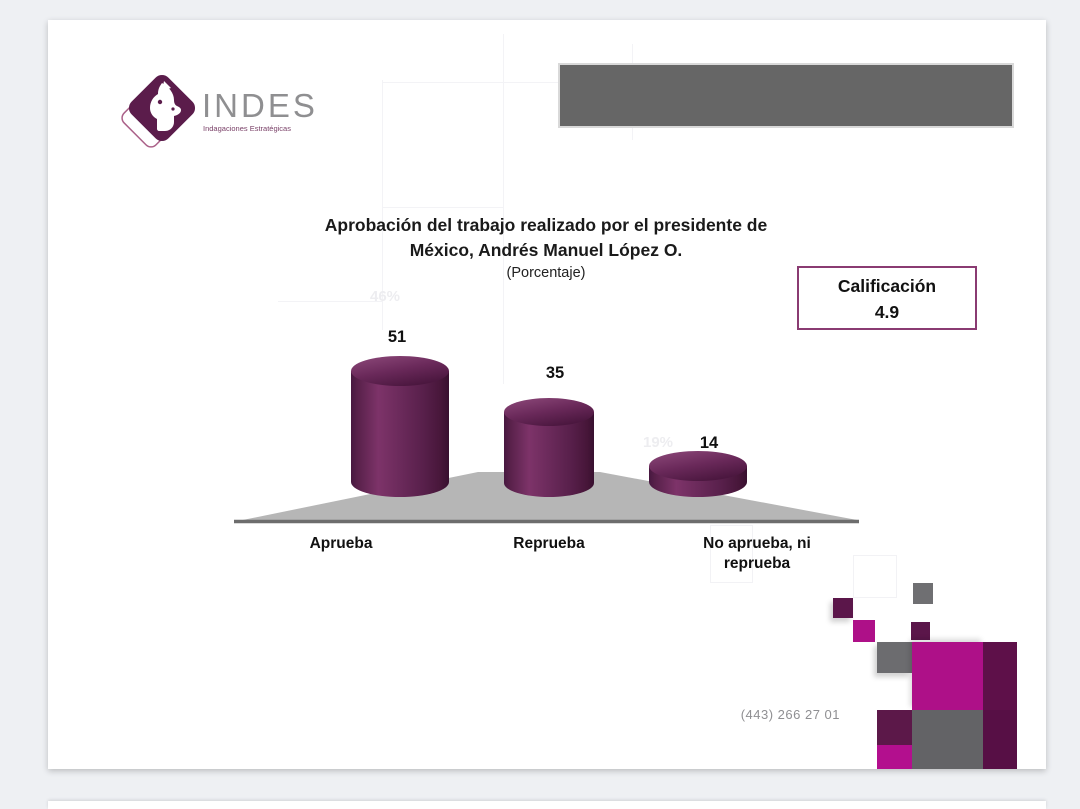 The height and width of the screenshot is (809, 1080). I want to click on bar-aprueba, so click(400, 426).